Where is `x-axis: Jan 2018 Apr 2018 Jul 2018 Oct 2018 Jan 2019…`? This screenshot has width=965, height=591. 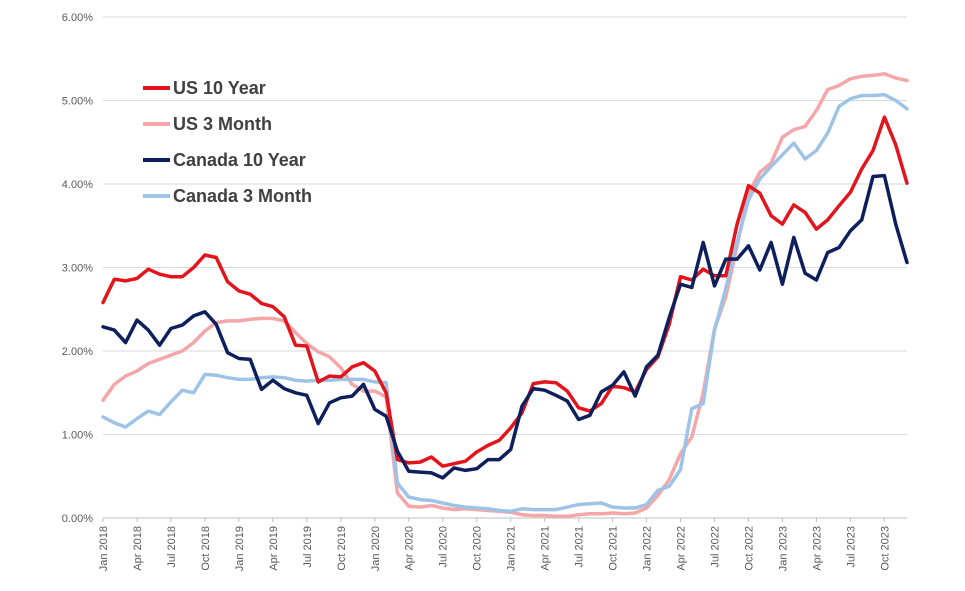
x-axis: Jan 2018 Apr 2018 Jul 2018 Oct 2018 Jan 2019… is located at coordinates (502, 544).